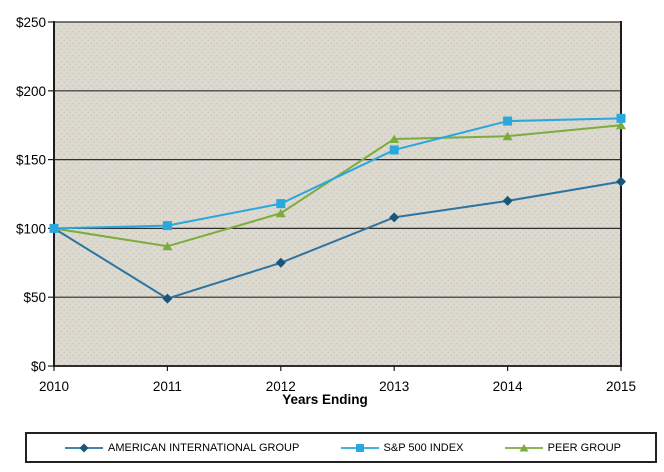  Describe the element at coordinates (394, 386) in the screenshot. I see `x-tick-label: 2013` at that location.